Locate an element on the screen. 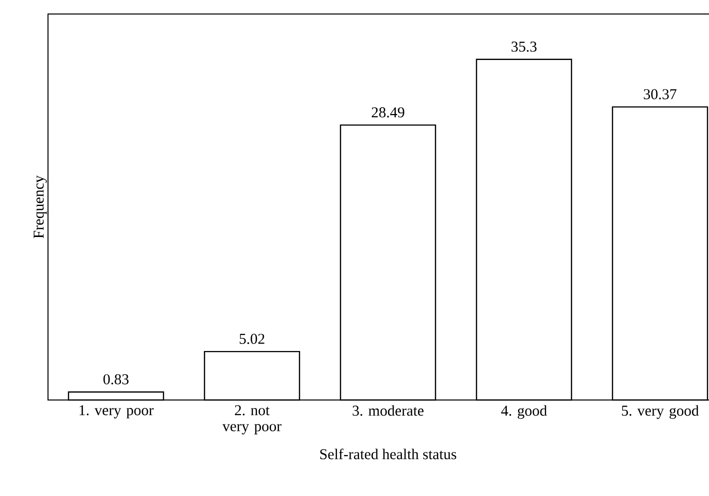  data-label: 35.3 is located at coordinates (524, 47).